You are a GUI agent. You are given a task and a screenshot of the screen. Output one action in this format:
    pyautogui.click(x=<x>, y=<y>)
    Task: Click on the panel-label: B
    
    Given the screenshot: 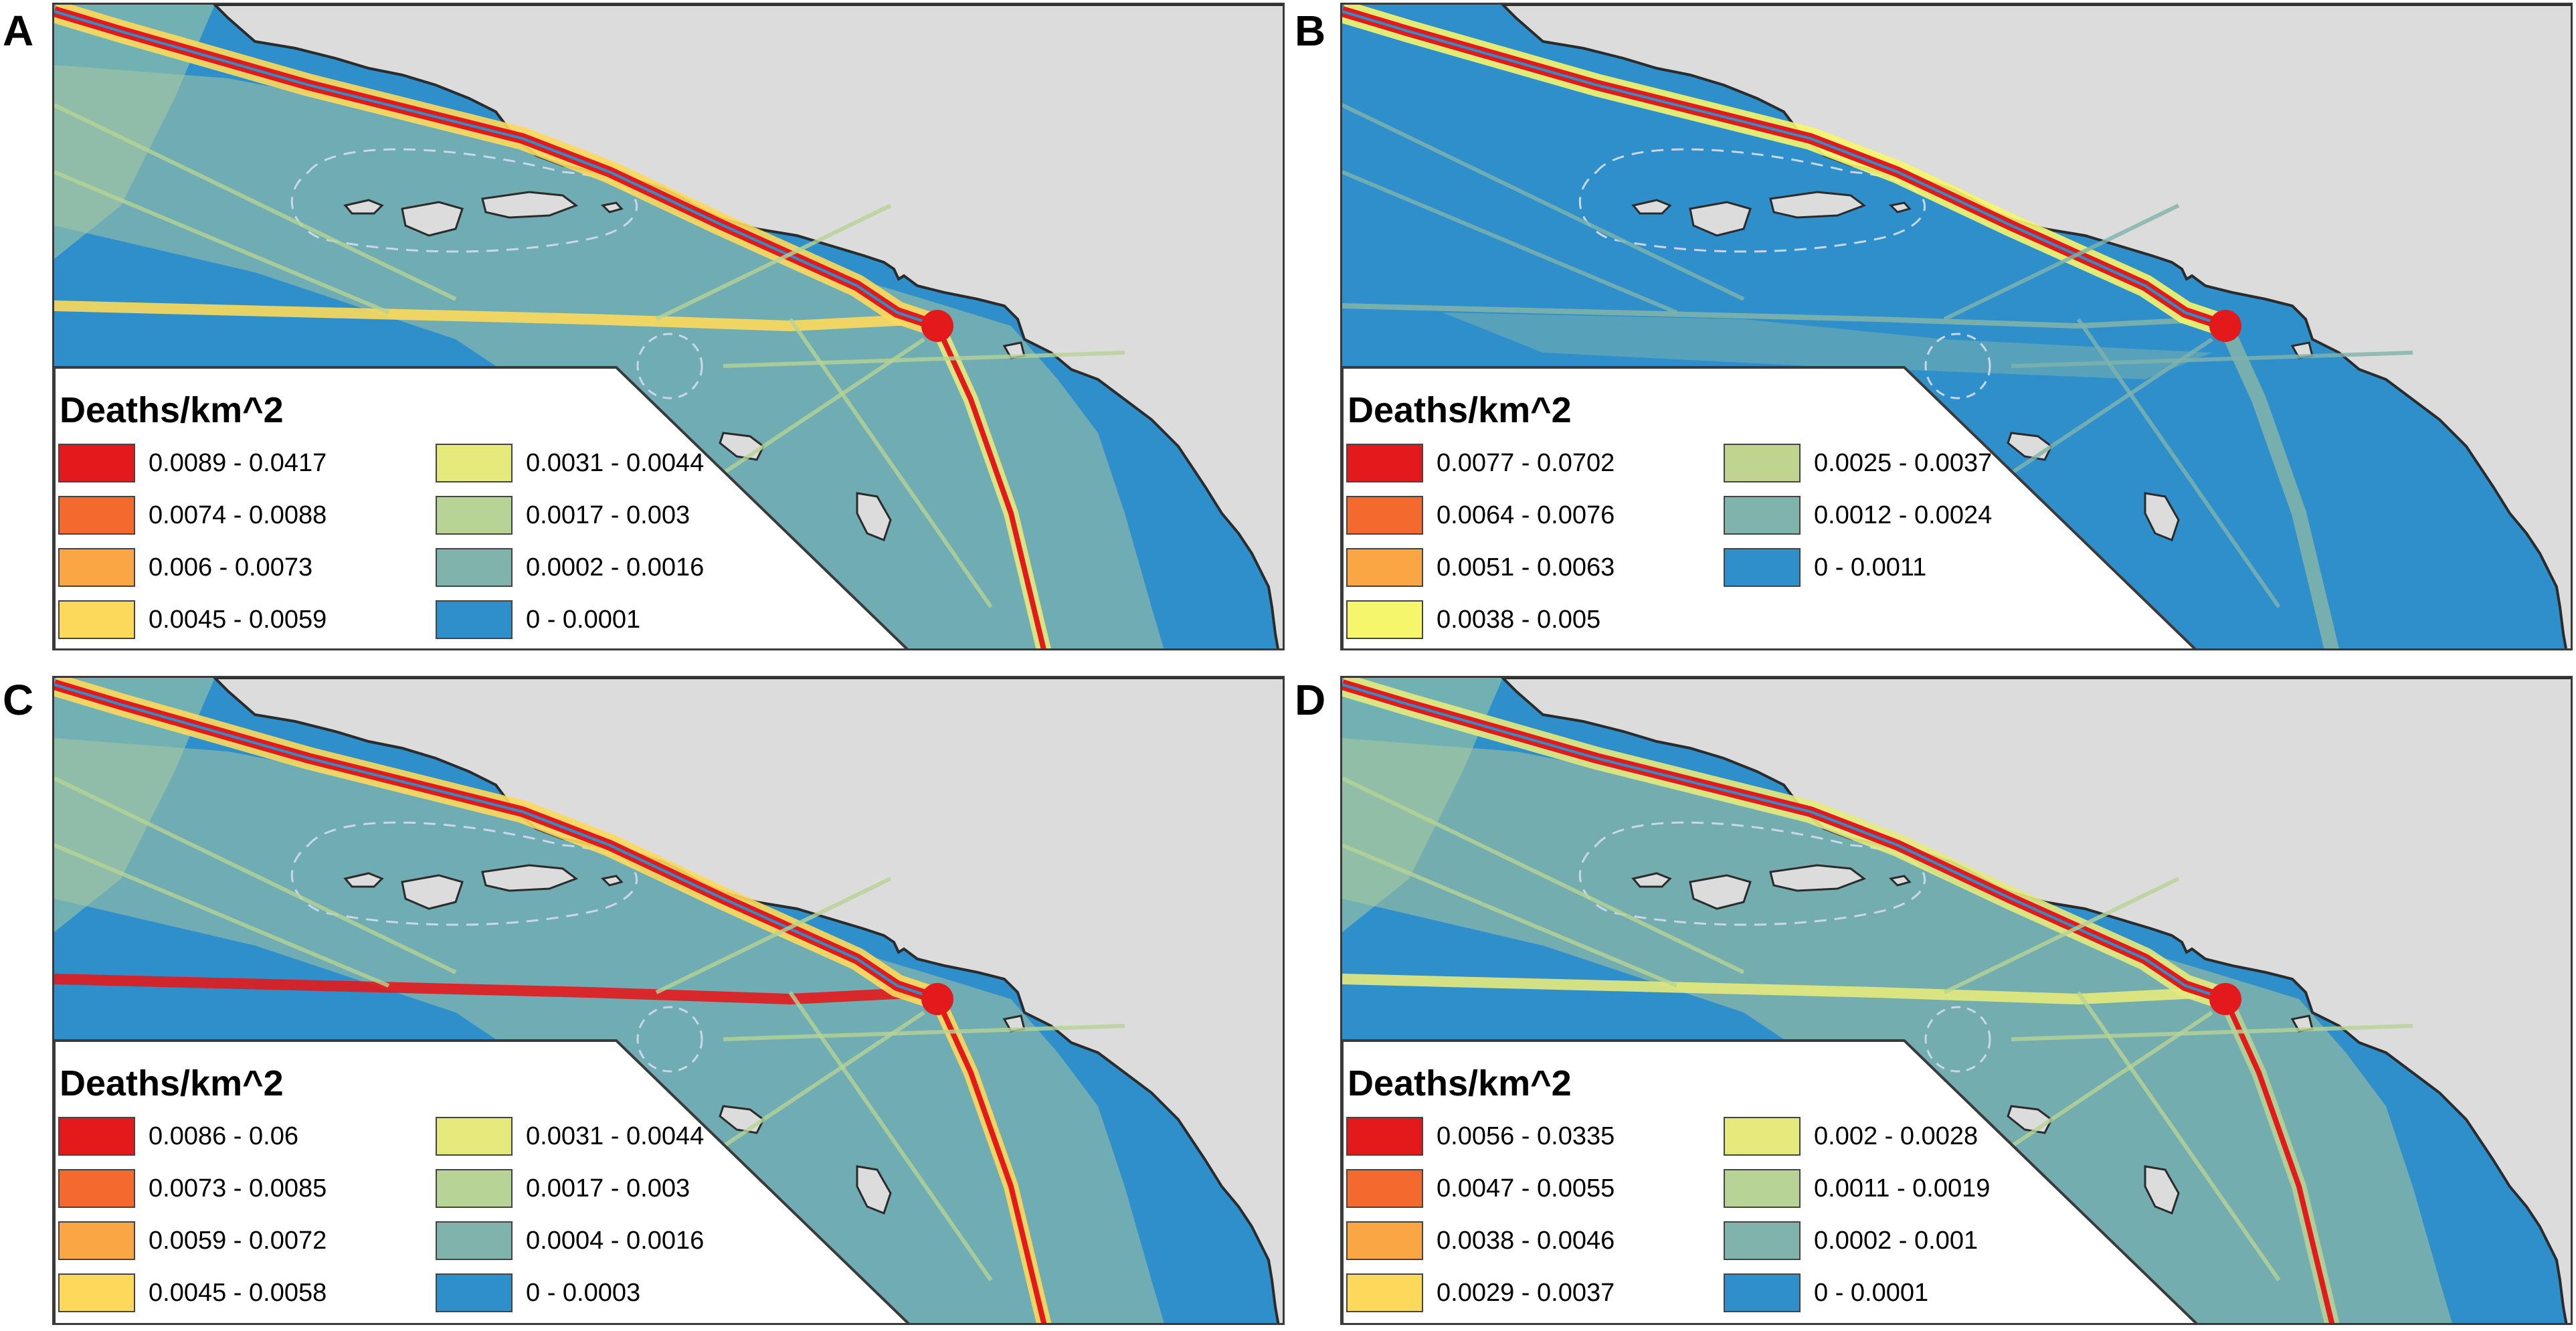 What is the action you would take?
    pyautogui.click(x=1310, y=31)
    